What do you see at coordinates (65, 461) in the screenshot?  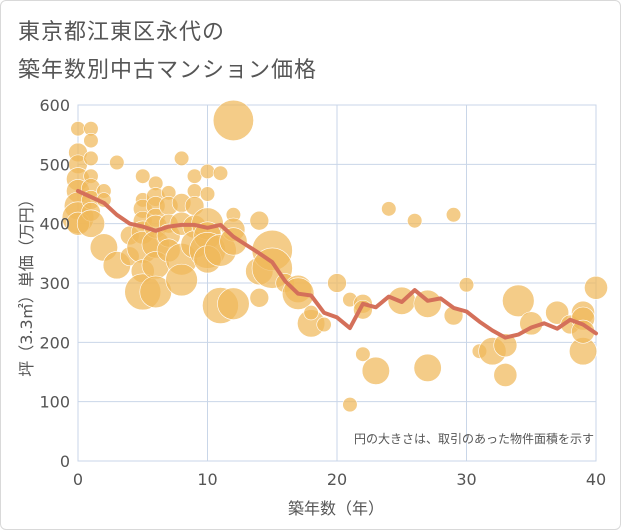 I see `y-tick-label: 0` at bounding box center [65, 461].